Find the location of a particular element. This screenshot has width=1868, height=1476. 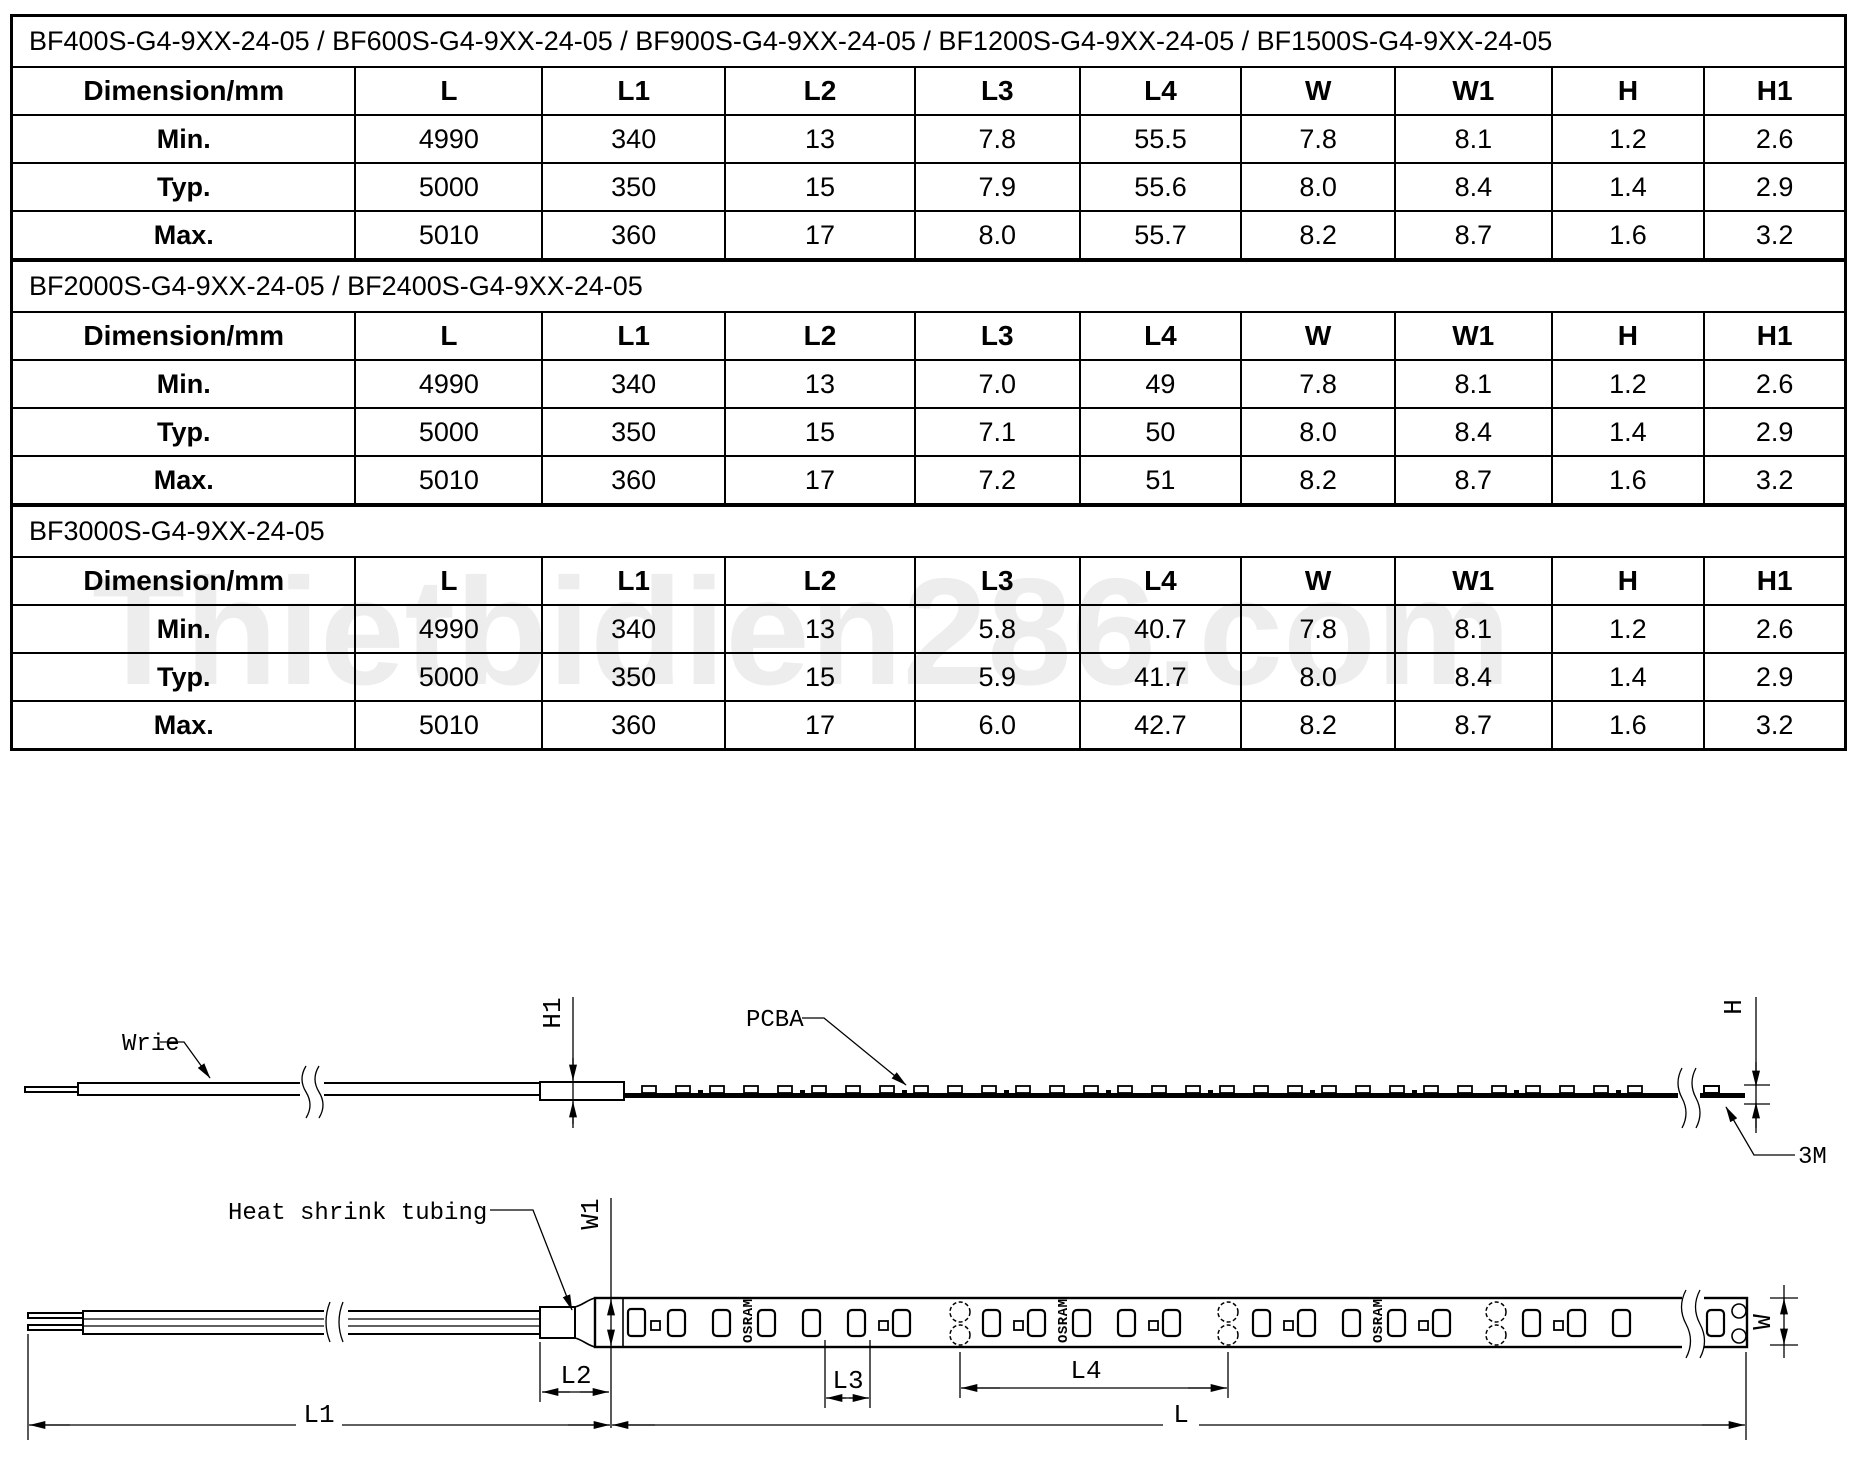

table-cell: 55.5 is located at coordinates (1160, 139).